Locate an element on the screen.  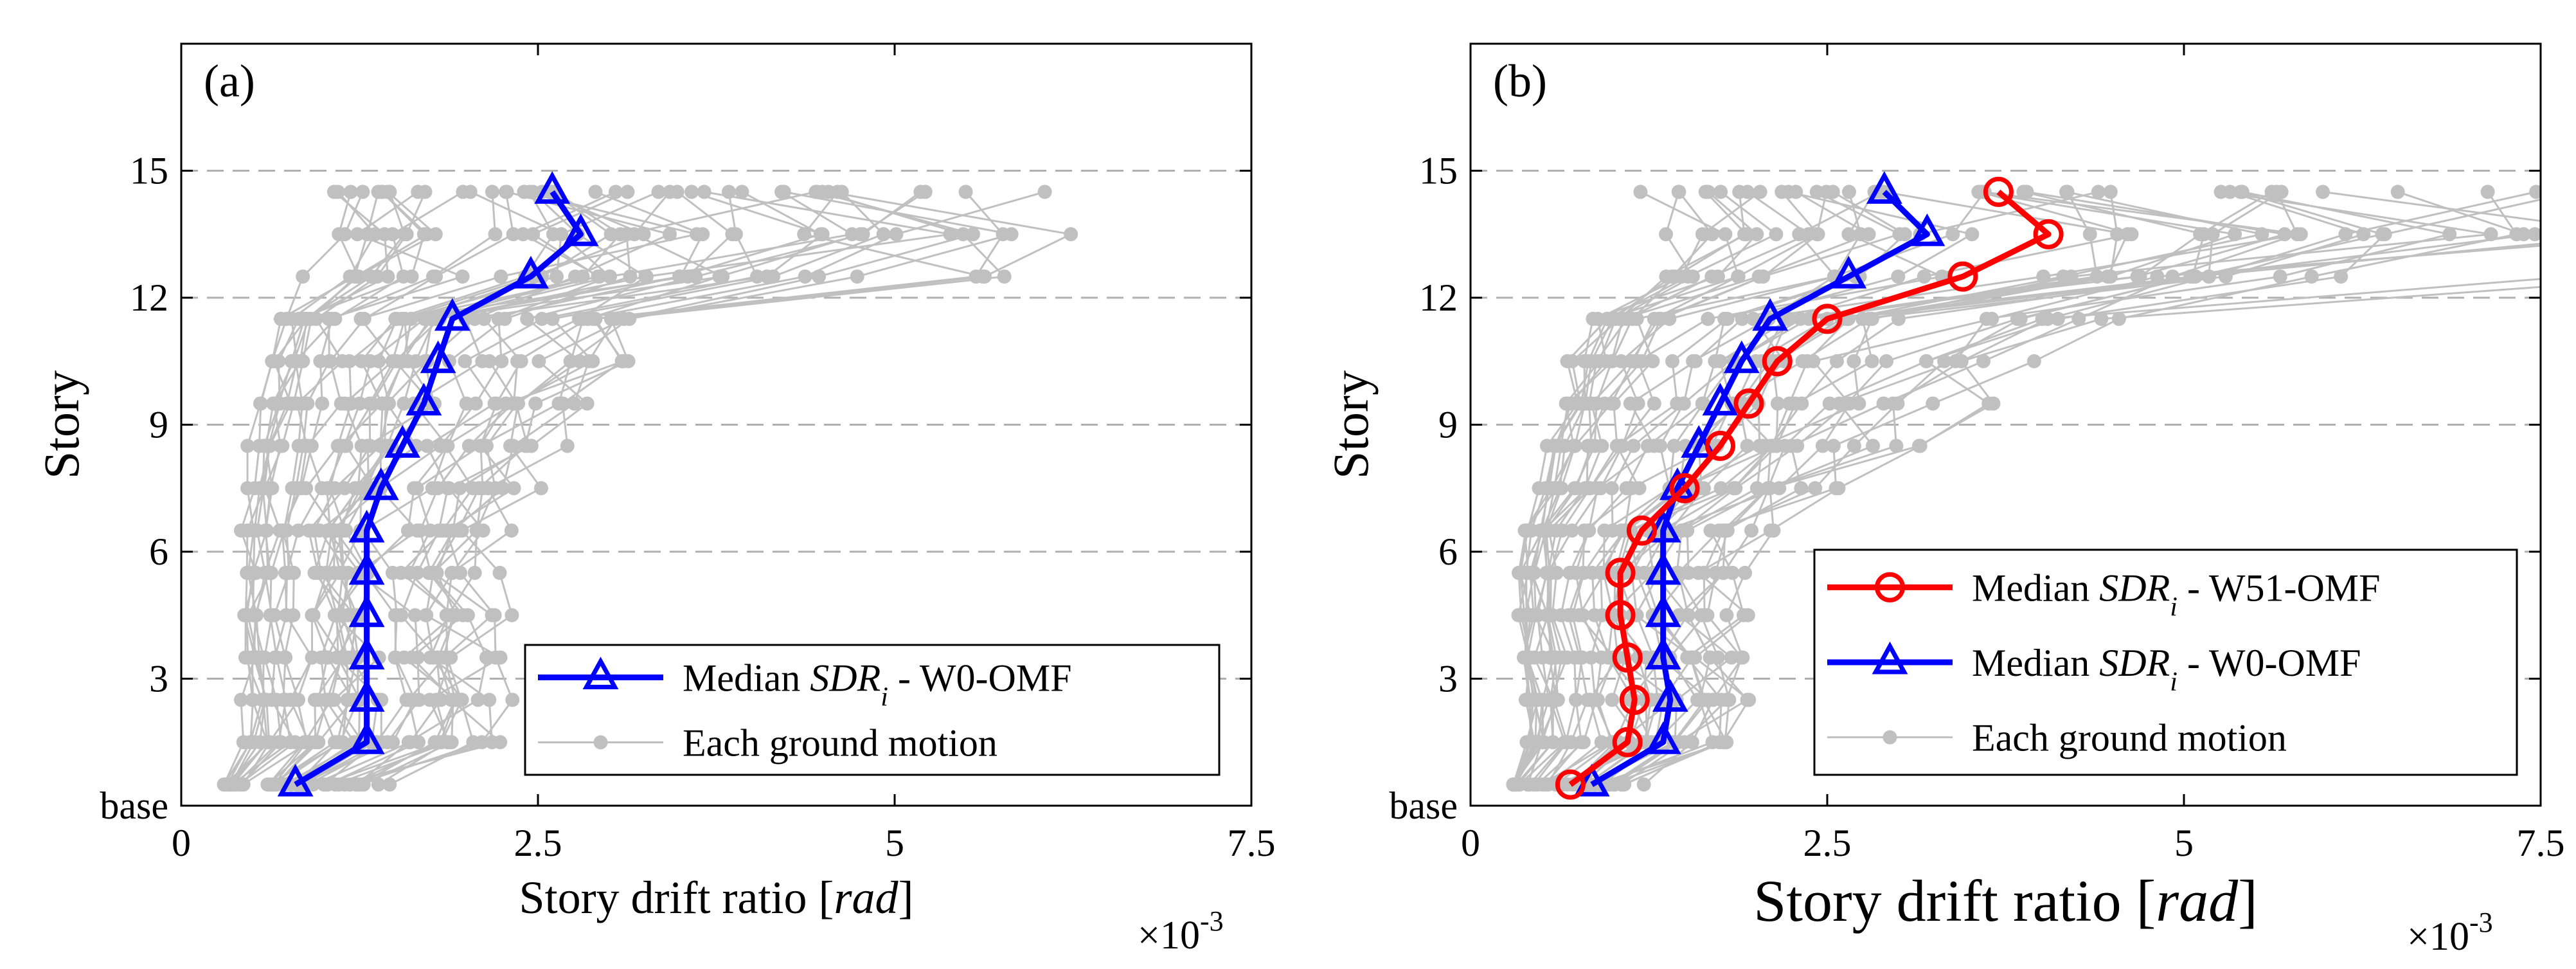
x-axis-label-prefix: Story drift ratio [ is located at coordinates (676, 898).